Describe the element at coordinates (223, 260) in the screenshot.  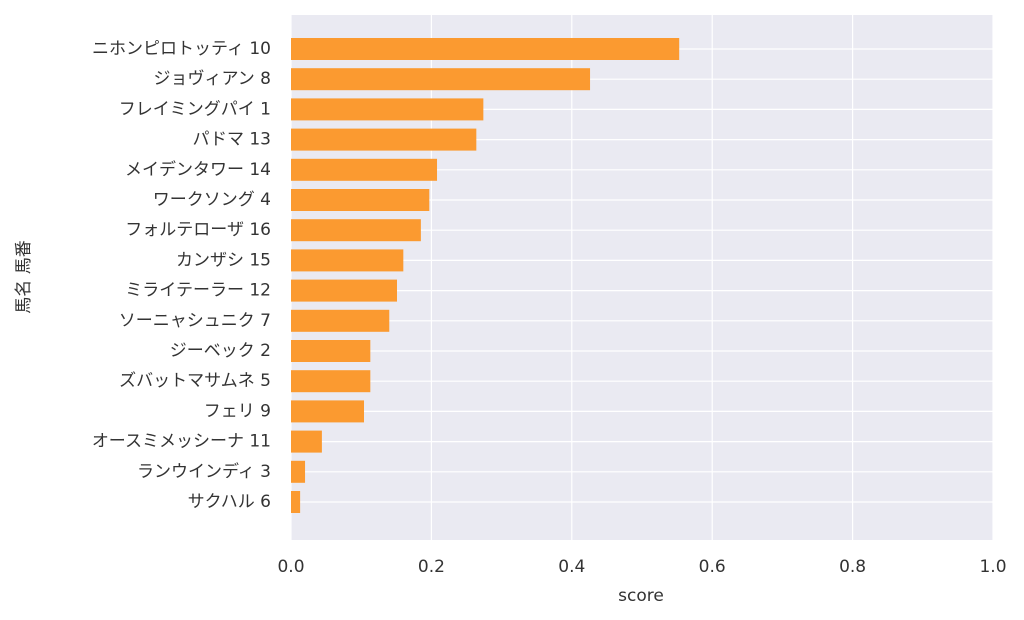
I see `y-tick-label: カンザシ 15` at that location.